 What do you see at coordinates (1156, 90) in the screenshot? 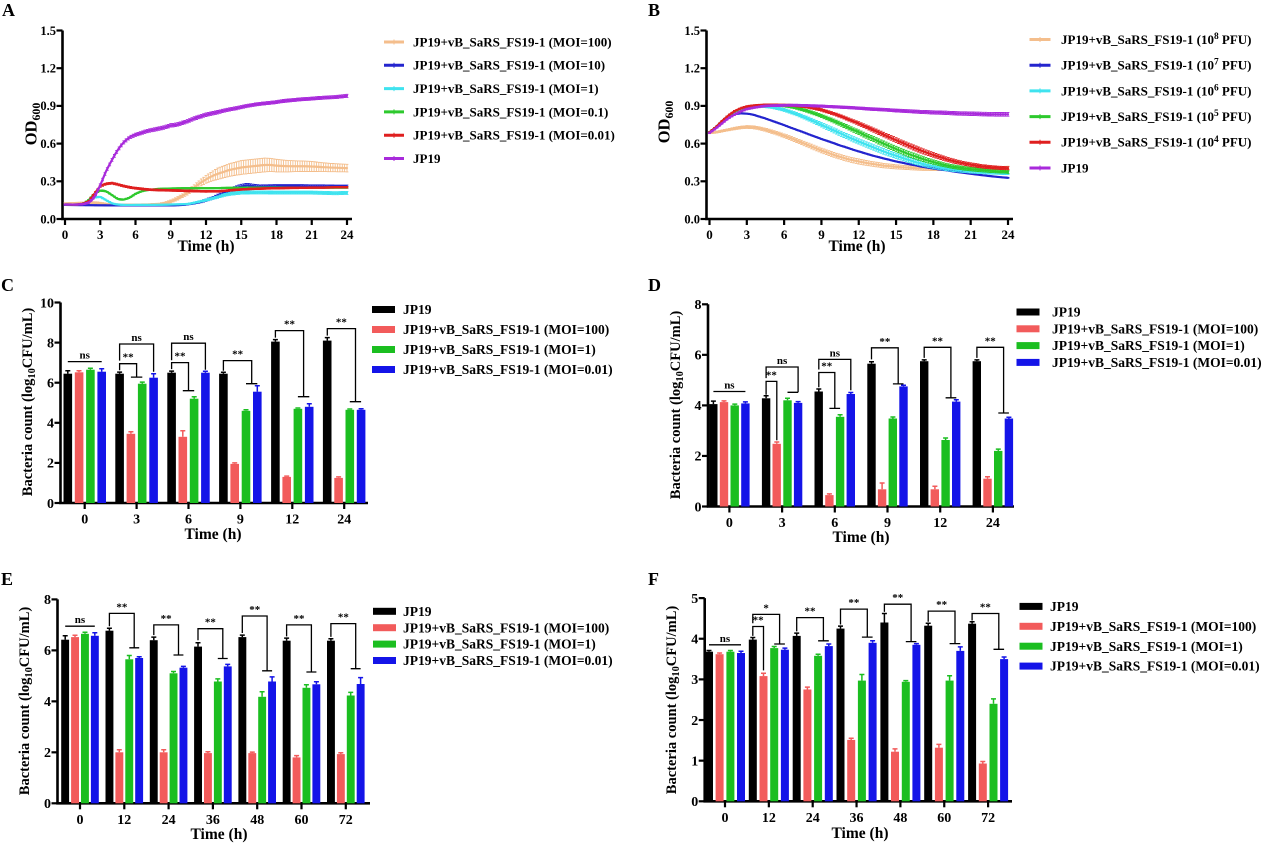
I see `legend-label: JP19+vB_SaRS_FS19-1 (106 PFU)` at bounding box center [1156, 90].